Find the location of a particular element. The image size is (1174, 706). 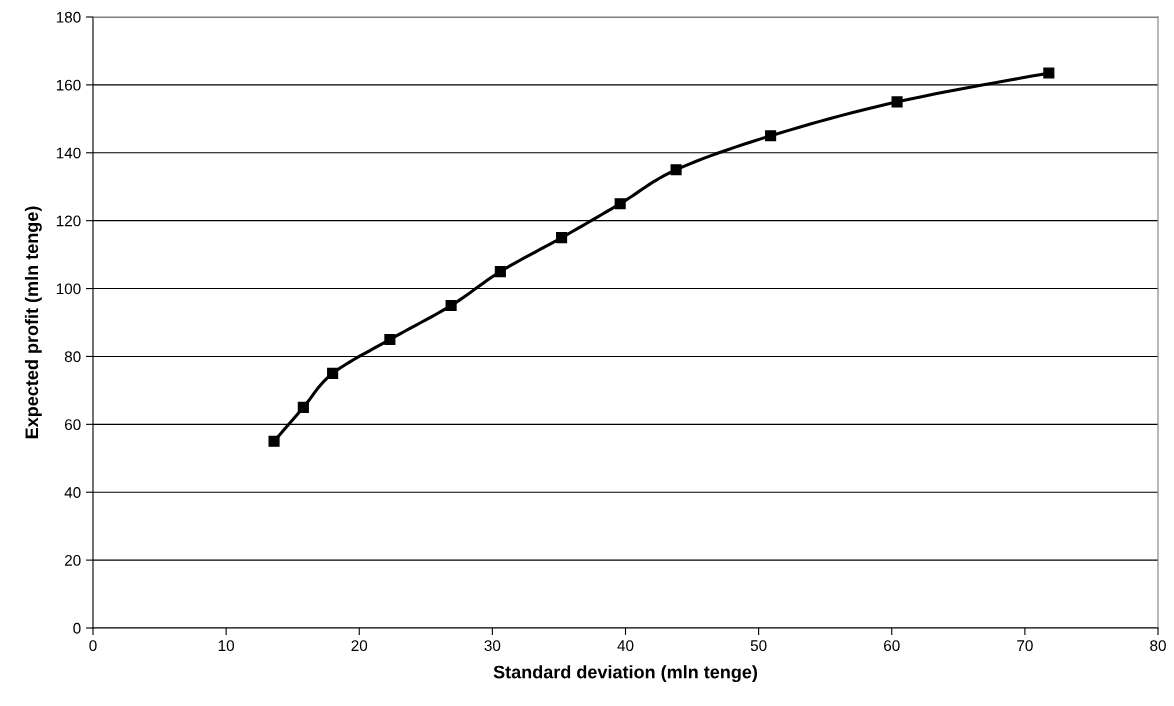

y-tick-label: 100 is located at coordinates (68, 289).